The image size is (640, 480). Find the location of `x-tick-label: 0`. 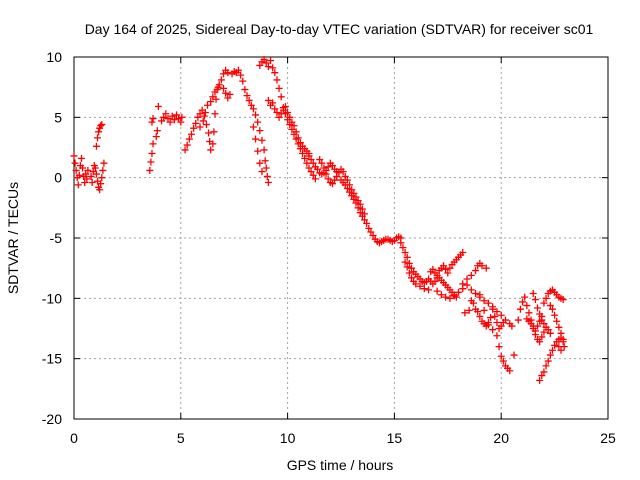

x-tick-label: 0 is located at coordinates (74, 438).